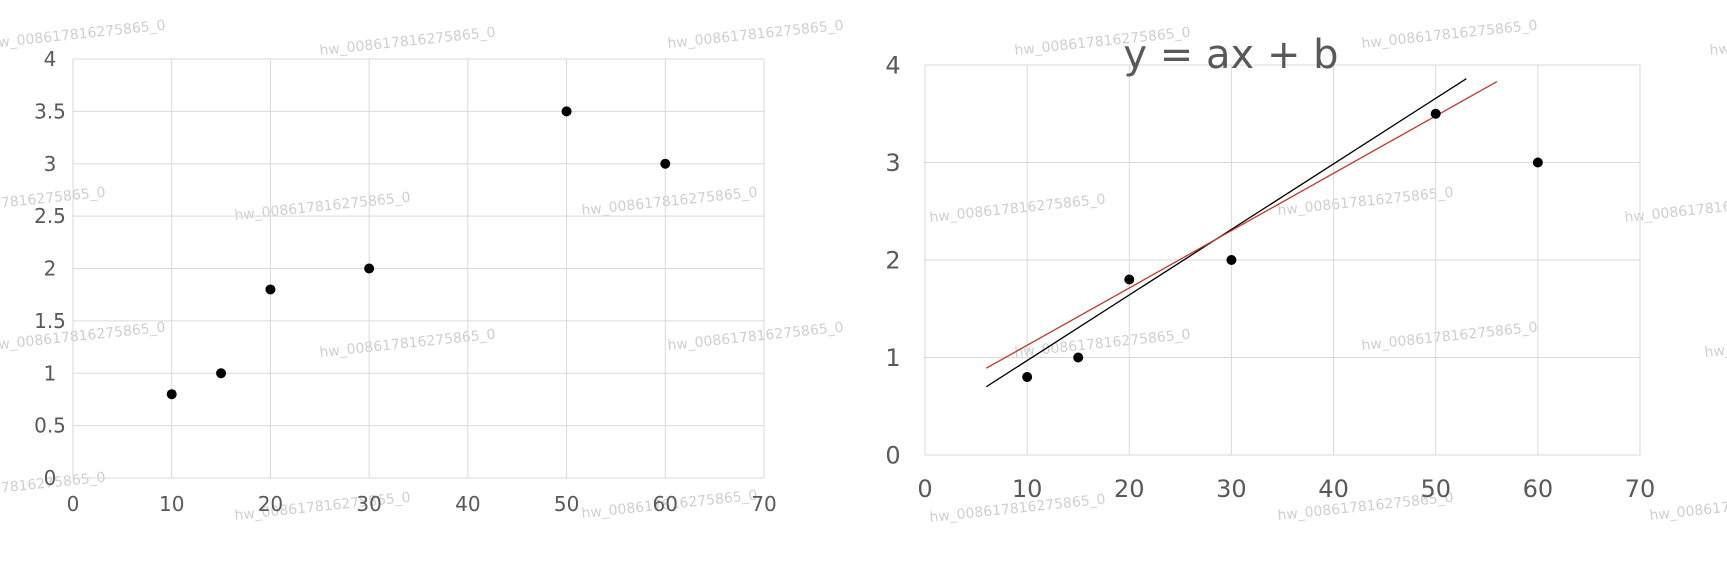  What do you see at coordinates (1282, 245) in the screenshot?
I see `chart-2-points` at bounding box center [1282, 245].